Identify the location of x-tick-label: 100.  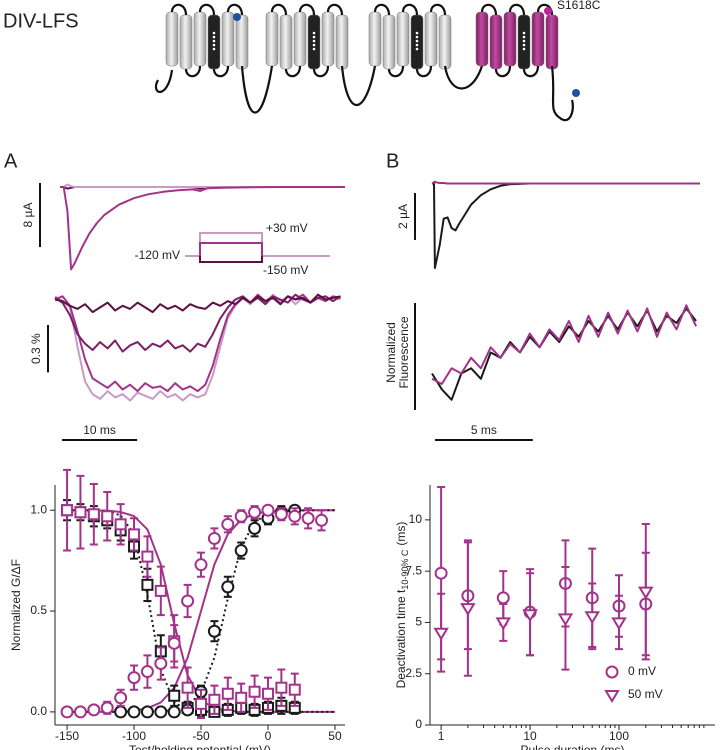
(619, 736).